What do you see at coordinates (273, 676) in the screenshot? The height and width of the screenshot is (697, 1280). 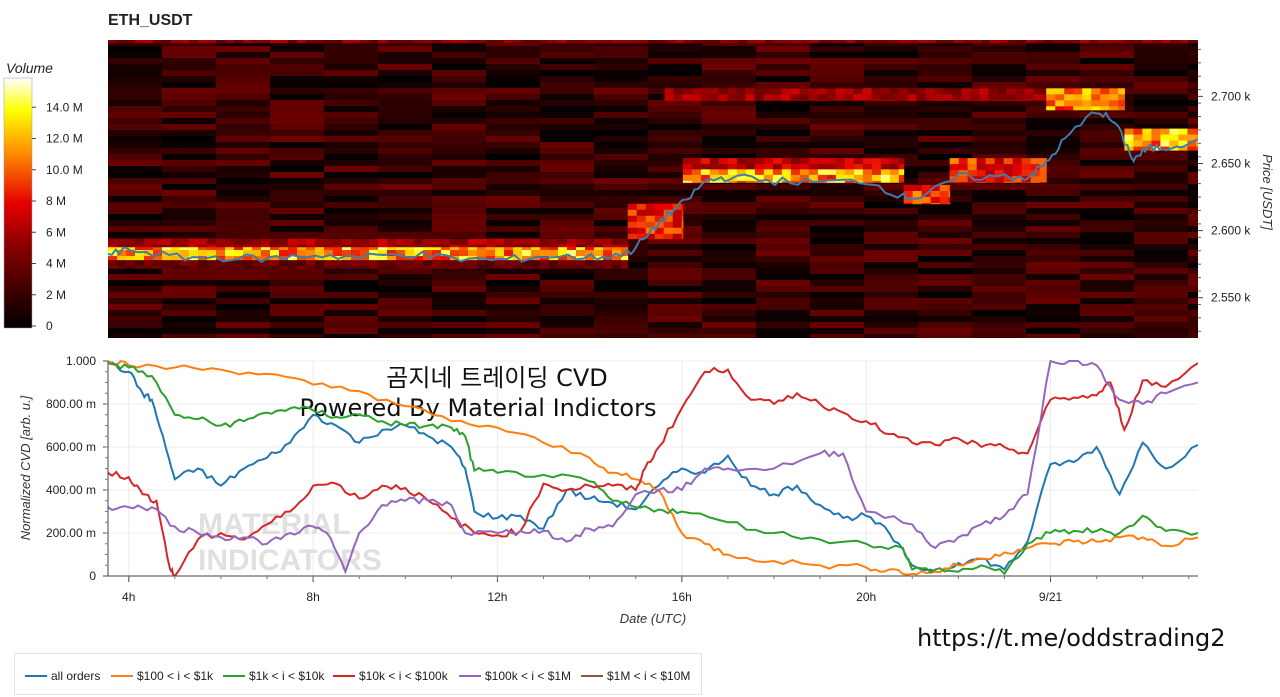 I see `legend-item-1k-10k: $1k < i < $10k` at bounding box center [273, 676].